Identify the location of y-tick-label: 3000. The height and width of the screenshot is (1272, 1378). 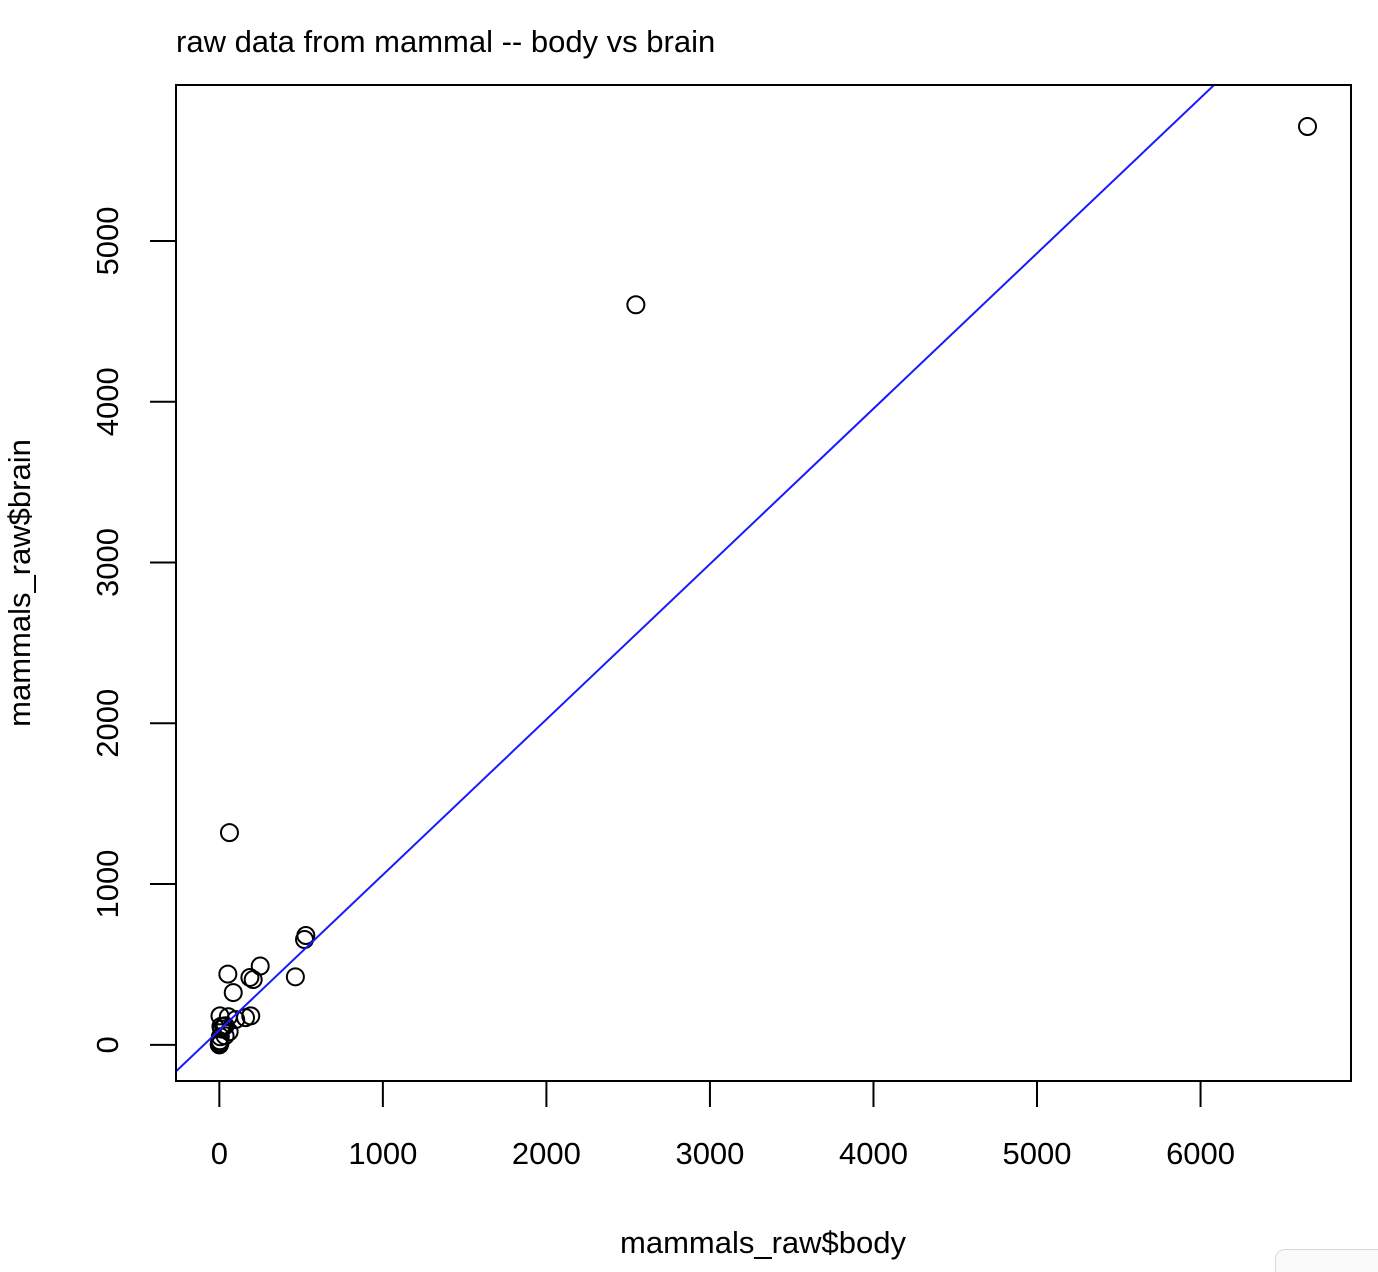
(107, 562).